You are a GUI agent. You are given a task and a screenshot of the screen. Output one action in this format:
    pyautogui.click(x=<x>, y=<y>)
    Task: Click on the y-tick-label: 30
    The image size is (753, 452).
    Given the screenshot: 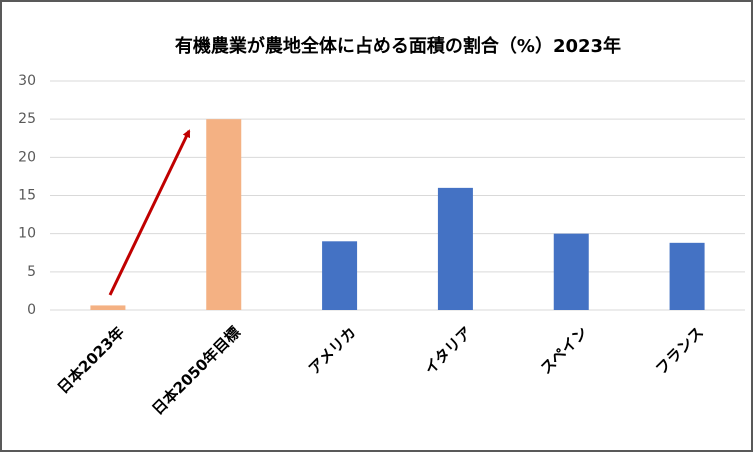 What is the action you would take?
    pyautogui.click(x=27, y=81)
    